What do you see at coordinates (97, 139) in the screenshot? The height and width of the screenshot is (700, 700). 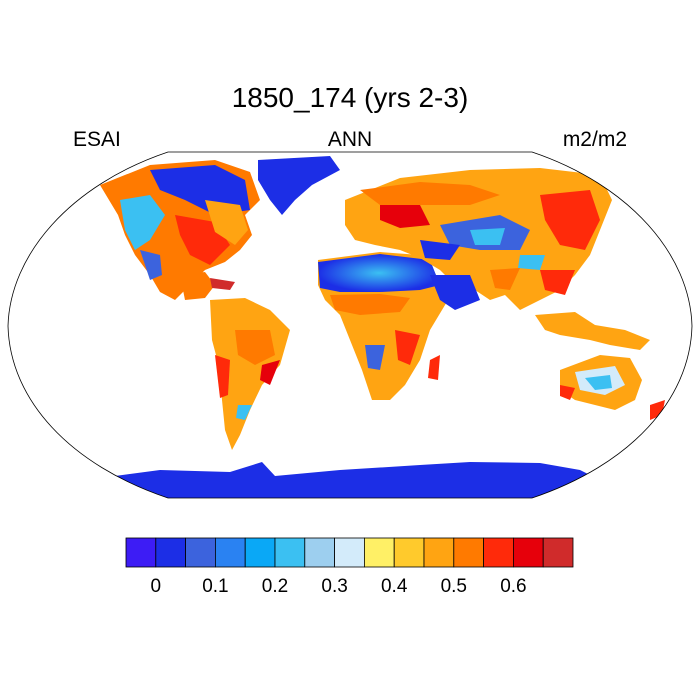 I see `variable-label: ESAI` at bounding box center [97, 139].